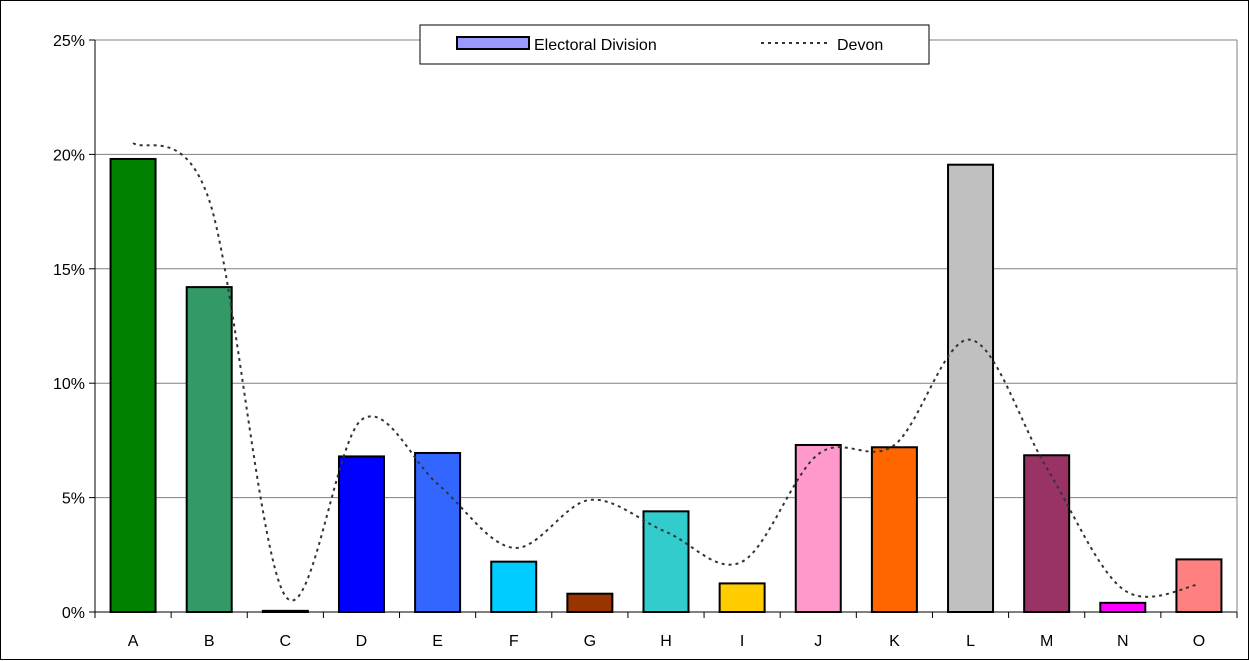 Image resolution: width=1249 pixels, height=661 pixels. What do you see at coordinates (590, 641) in the screenshot?
I see `x-tick-label: G` at bounding box center [590, 641].